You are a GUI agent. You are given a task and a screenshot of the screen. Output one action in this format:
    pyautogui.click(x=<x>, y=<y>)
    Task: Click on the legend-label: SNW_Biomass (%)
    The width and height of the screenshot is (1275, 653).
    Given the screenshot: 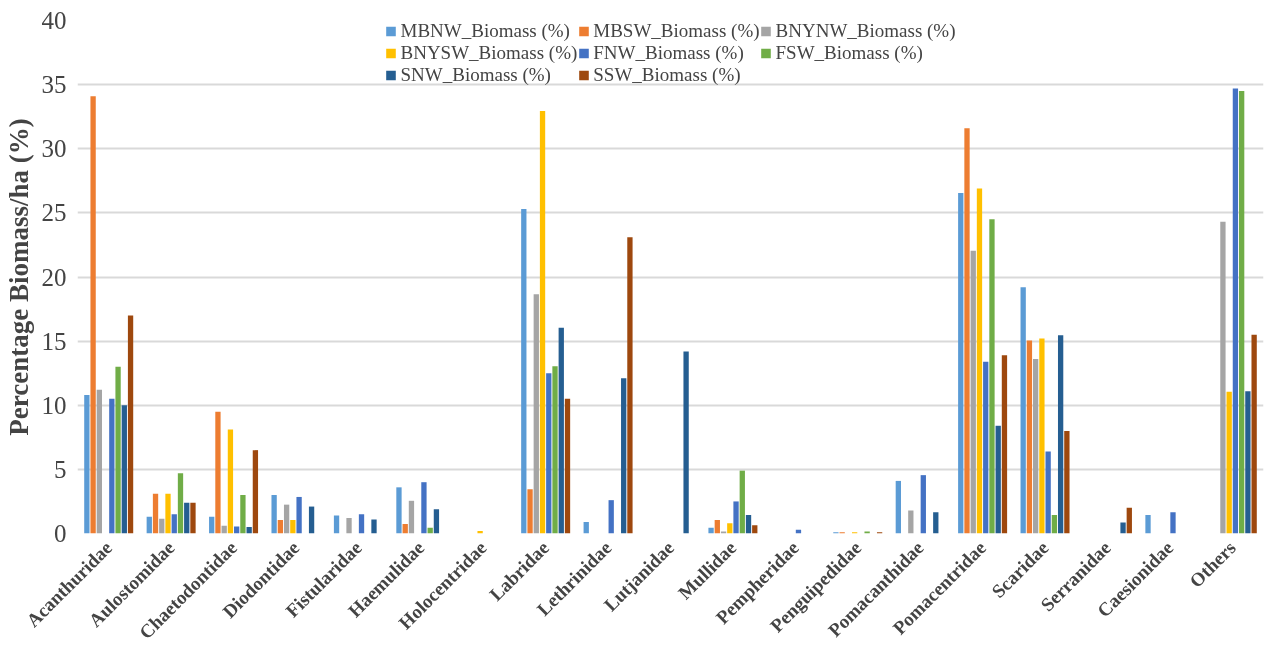 What is the action you would take?
    pyautogui.click(x=475, y=75)
    